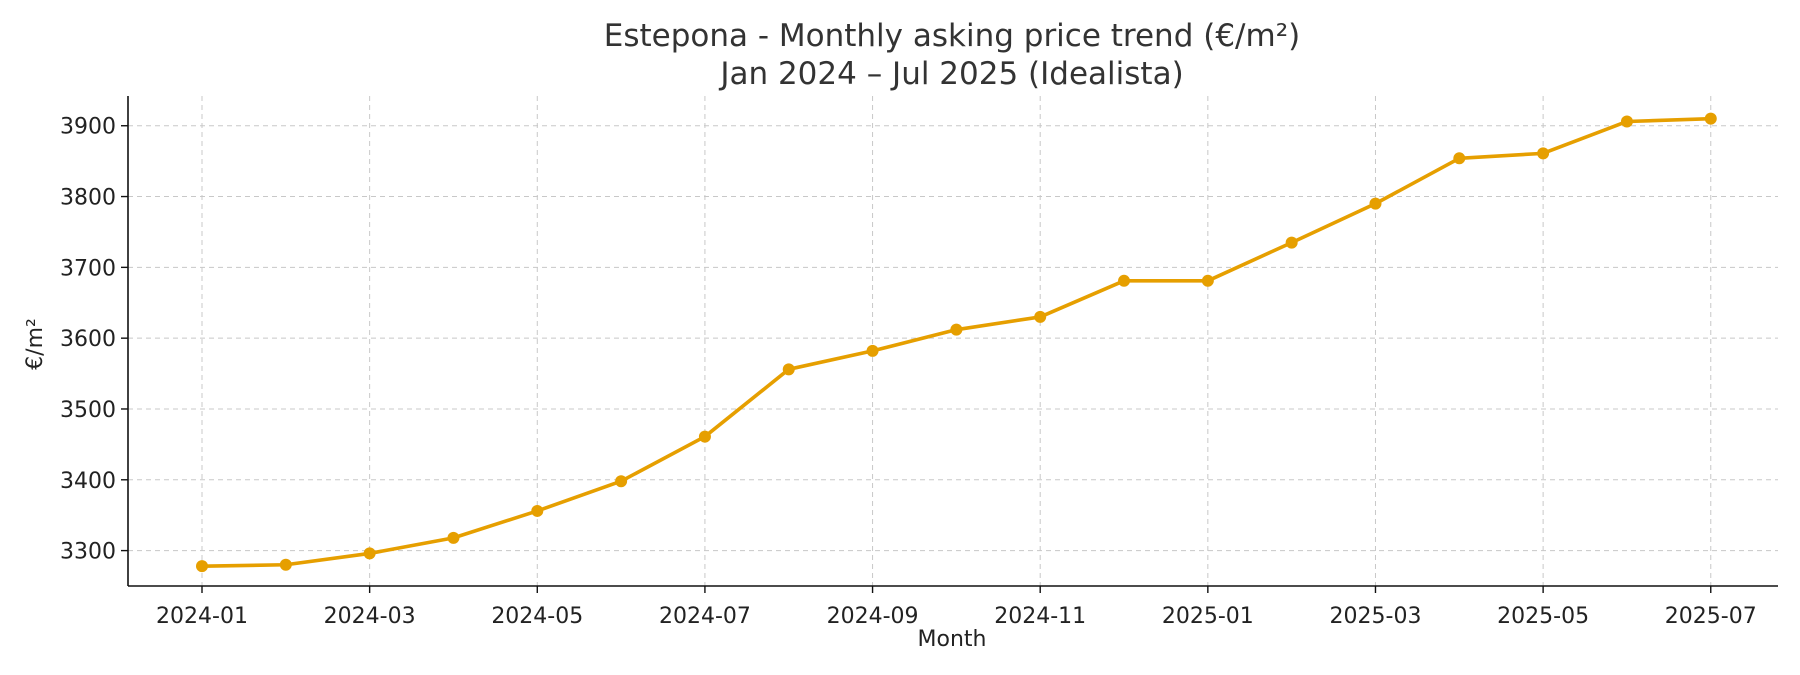 The image size is (1800, 675). What do you see at coordinates (1040, 616) in the screenshot?
I see `x-tick-label: 2024-11` at bounding box center [1040, 616].